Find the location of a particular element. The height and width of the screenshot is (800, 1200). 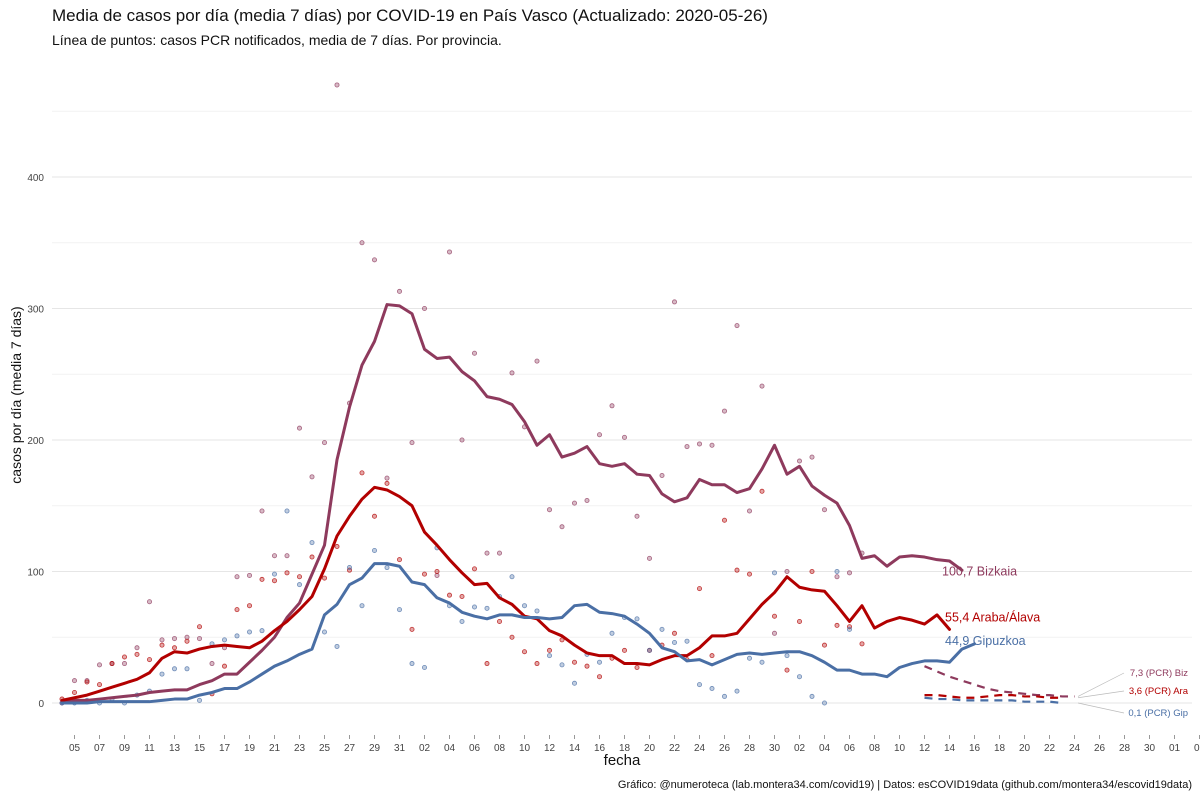

x-tick-label: 13 is located at coordinates (175, 748).